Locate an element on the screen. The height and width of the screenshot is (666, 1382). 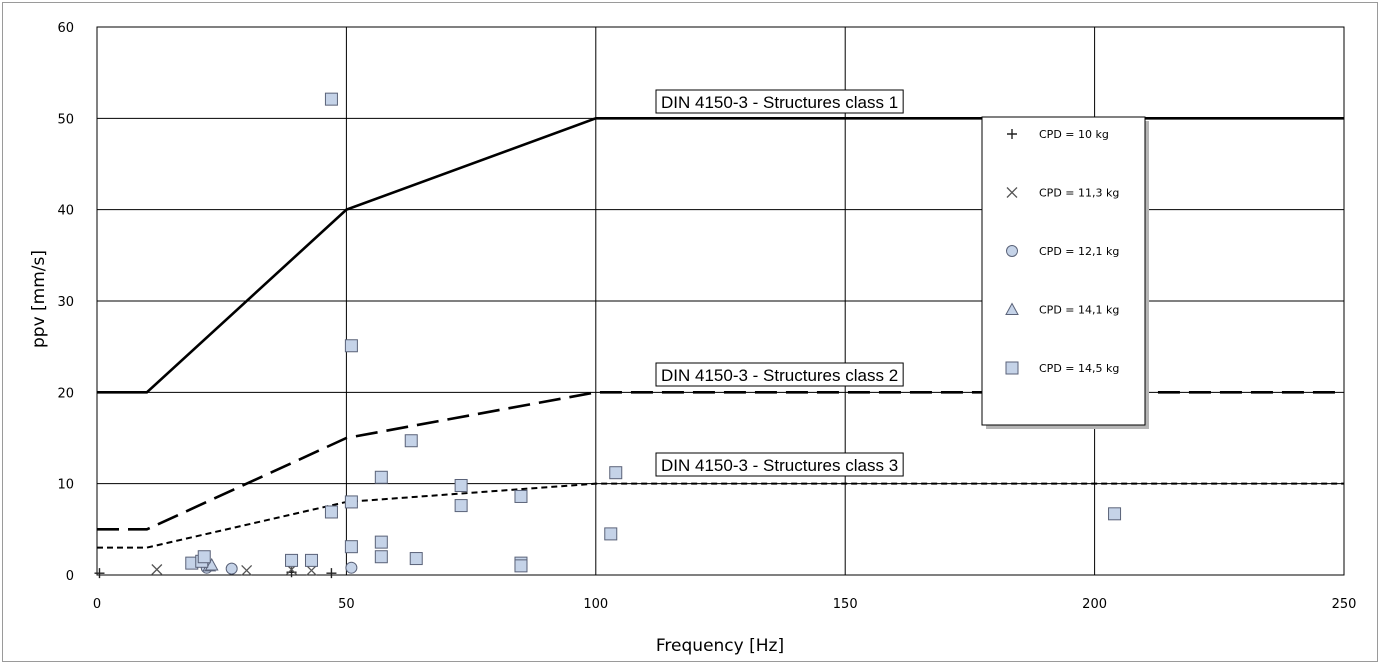
limit-label-text: DIN 4150-3 - Structures class 3 is located at coordinates (779, 465).